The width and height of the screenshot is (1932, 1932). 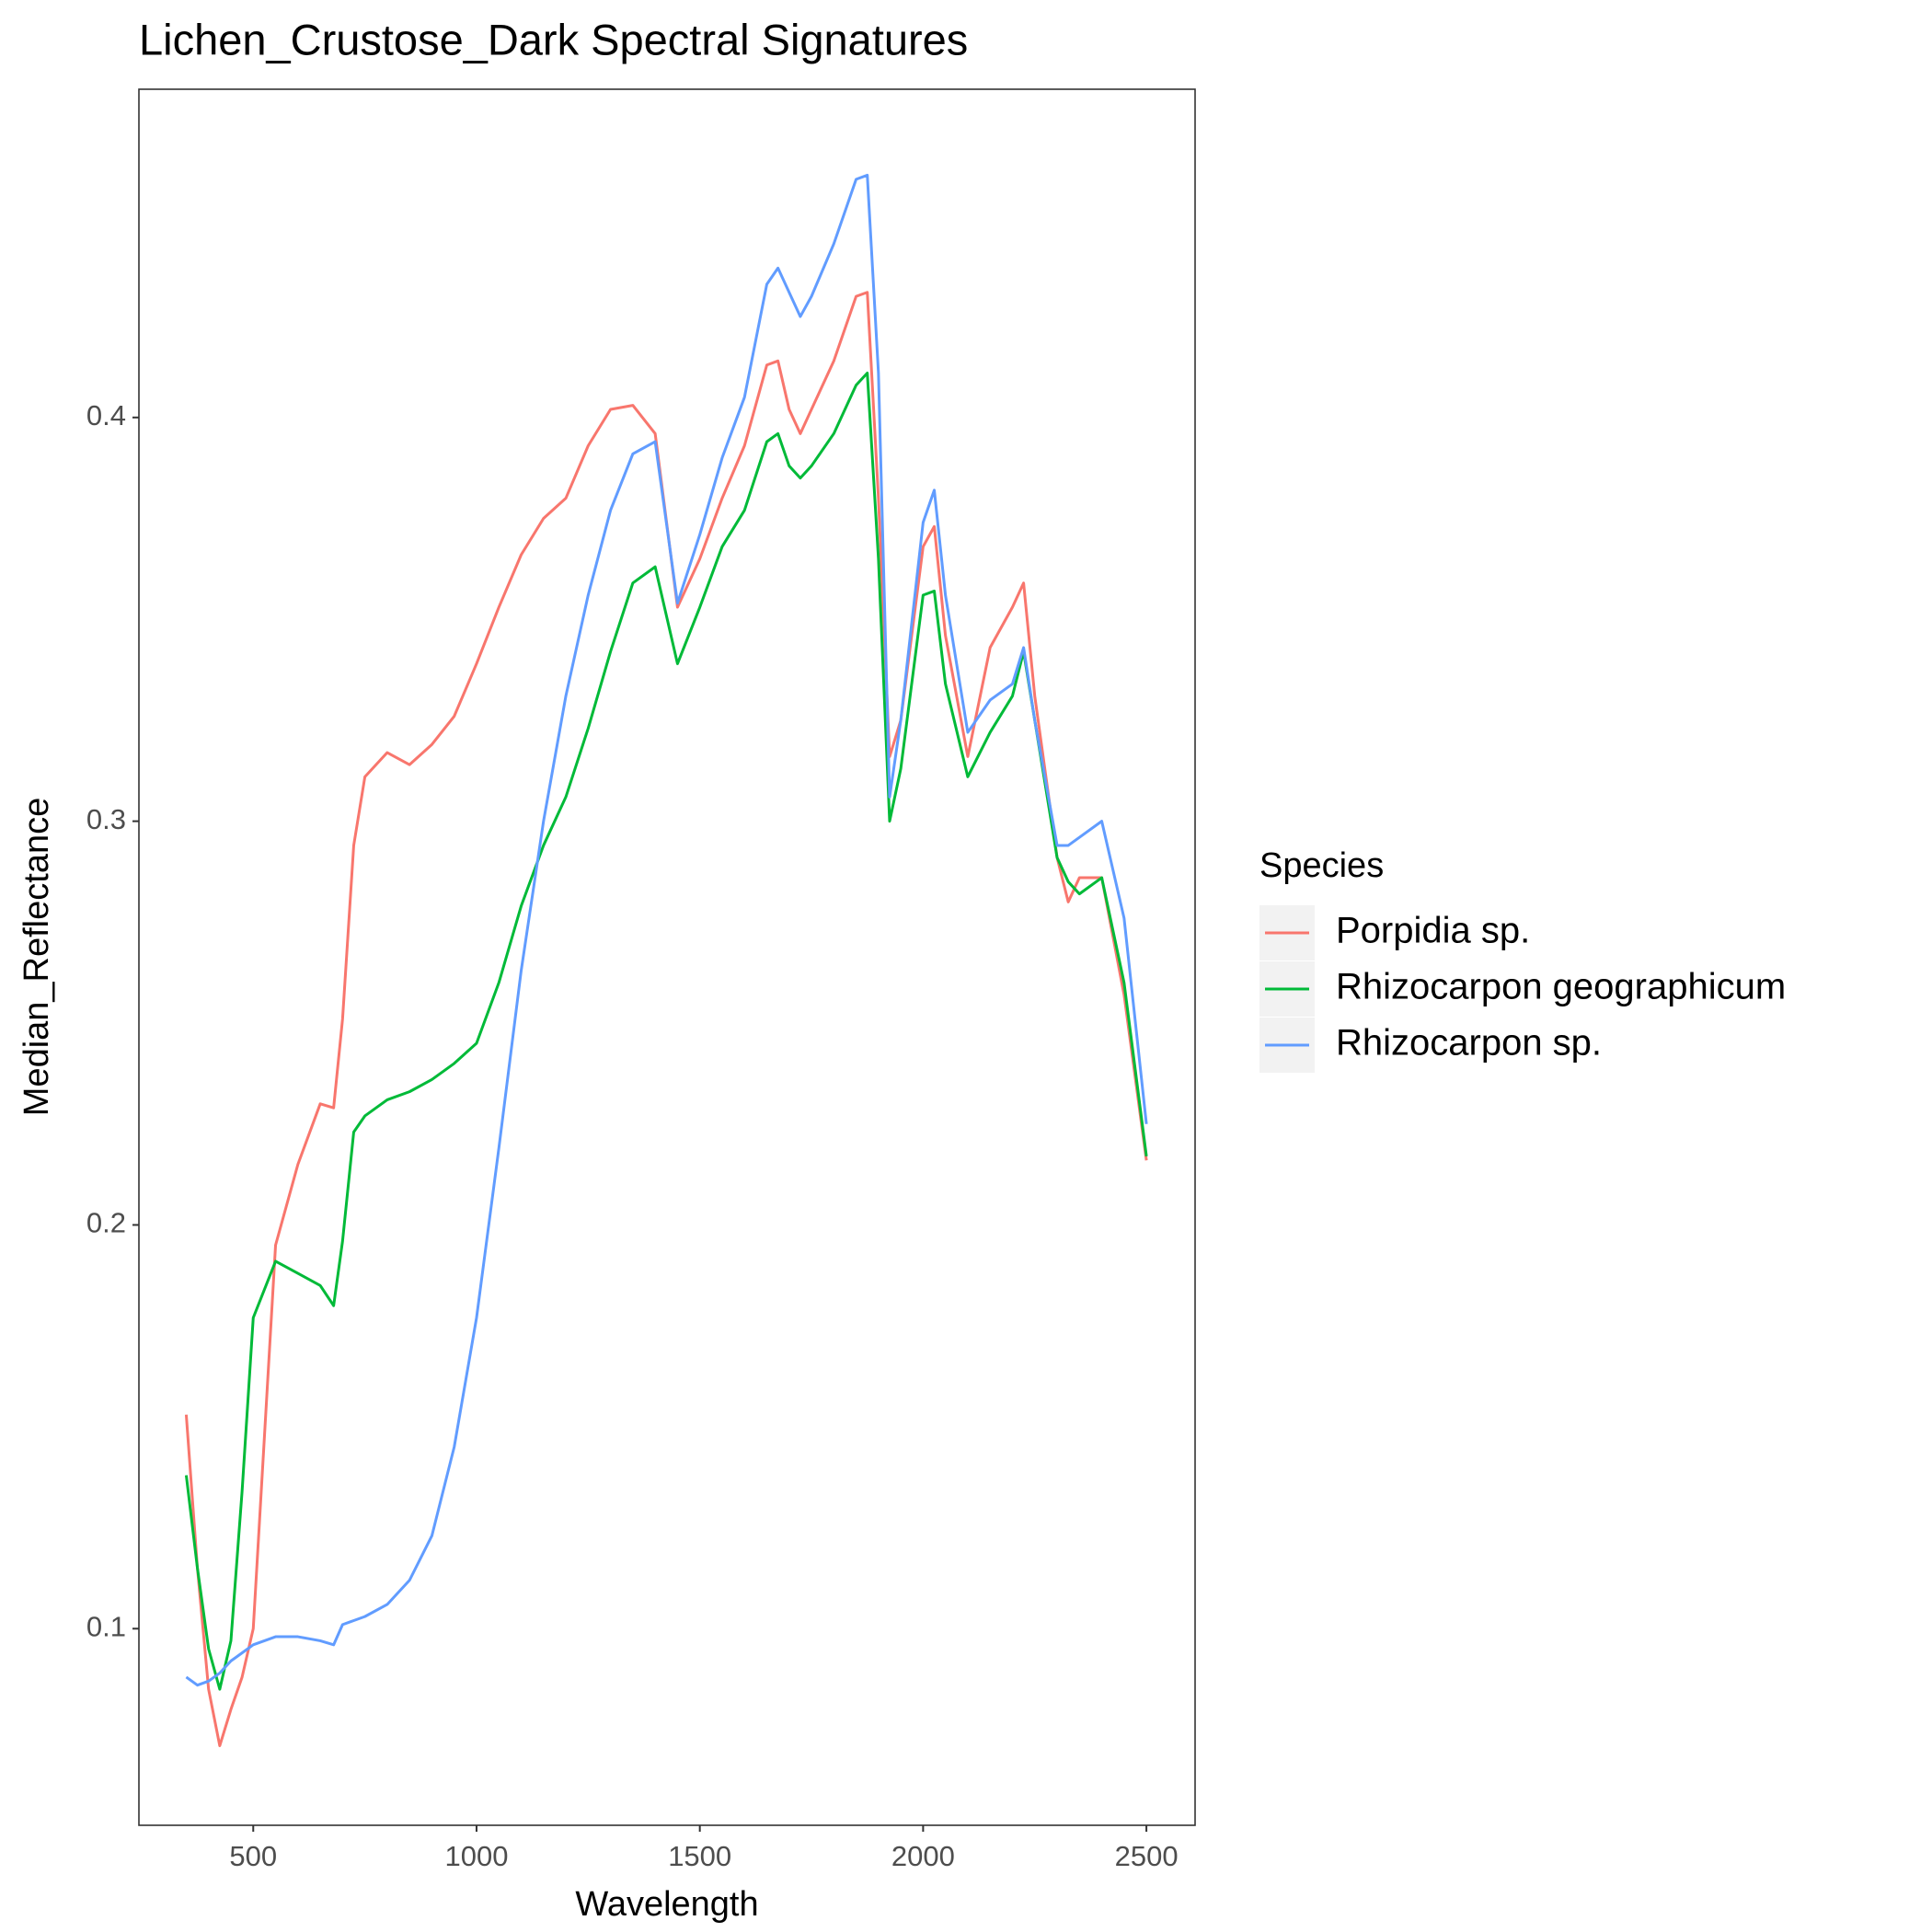 I want to click on x-axis-title: Wavelength, so click(x=666, y=1905).